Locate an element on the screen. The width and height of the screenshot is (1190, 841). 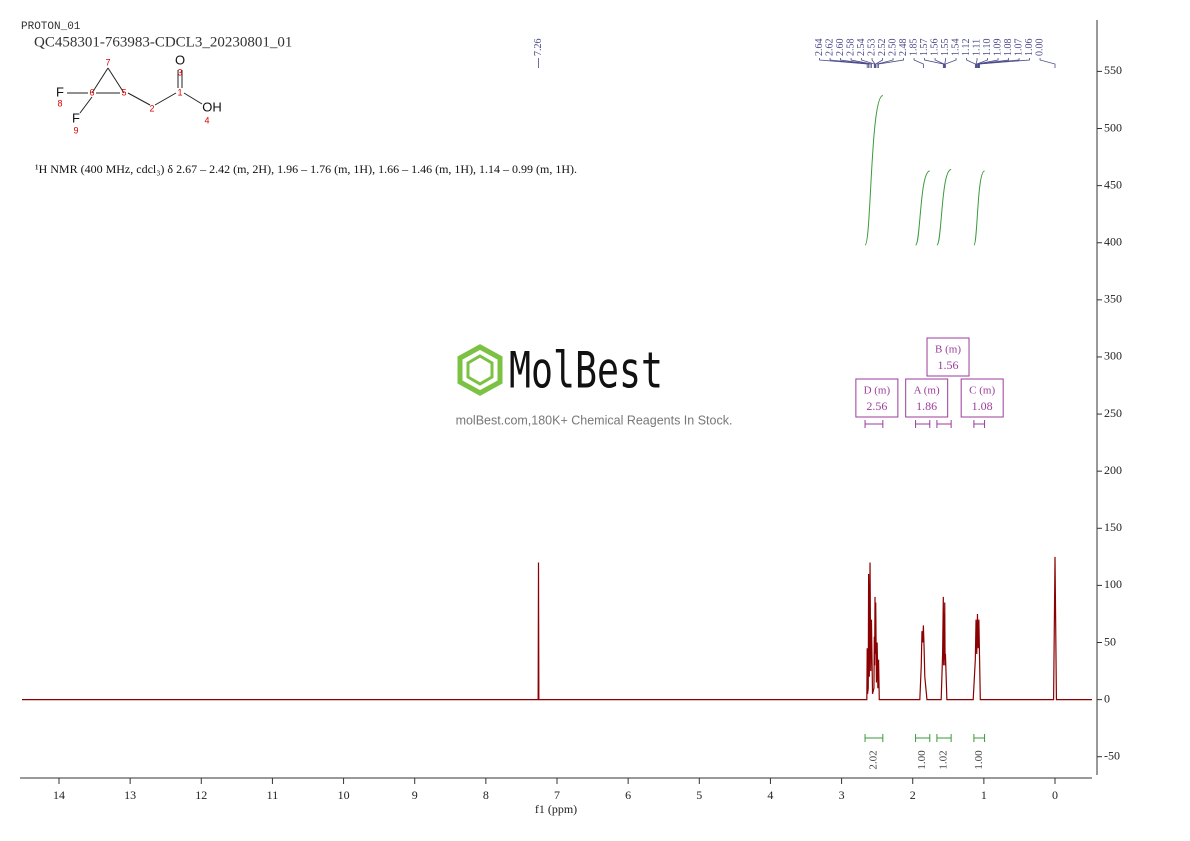
peak-label: 2.60 is located at coordinates (840, 48).